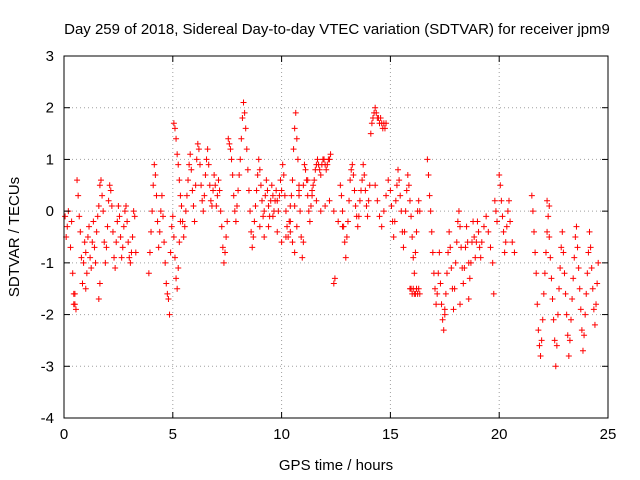 The width and height of the screenshot is (640, 480). Describe the element at coordinates (50, 211) in the screenshot. I see `y-tick-label: 0` at that location.